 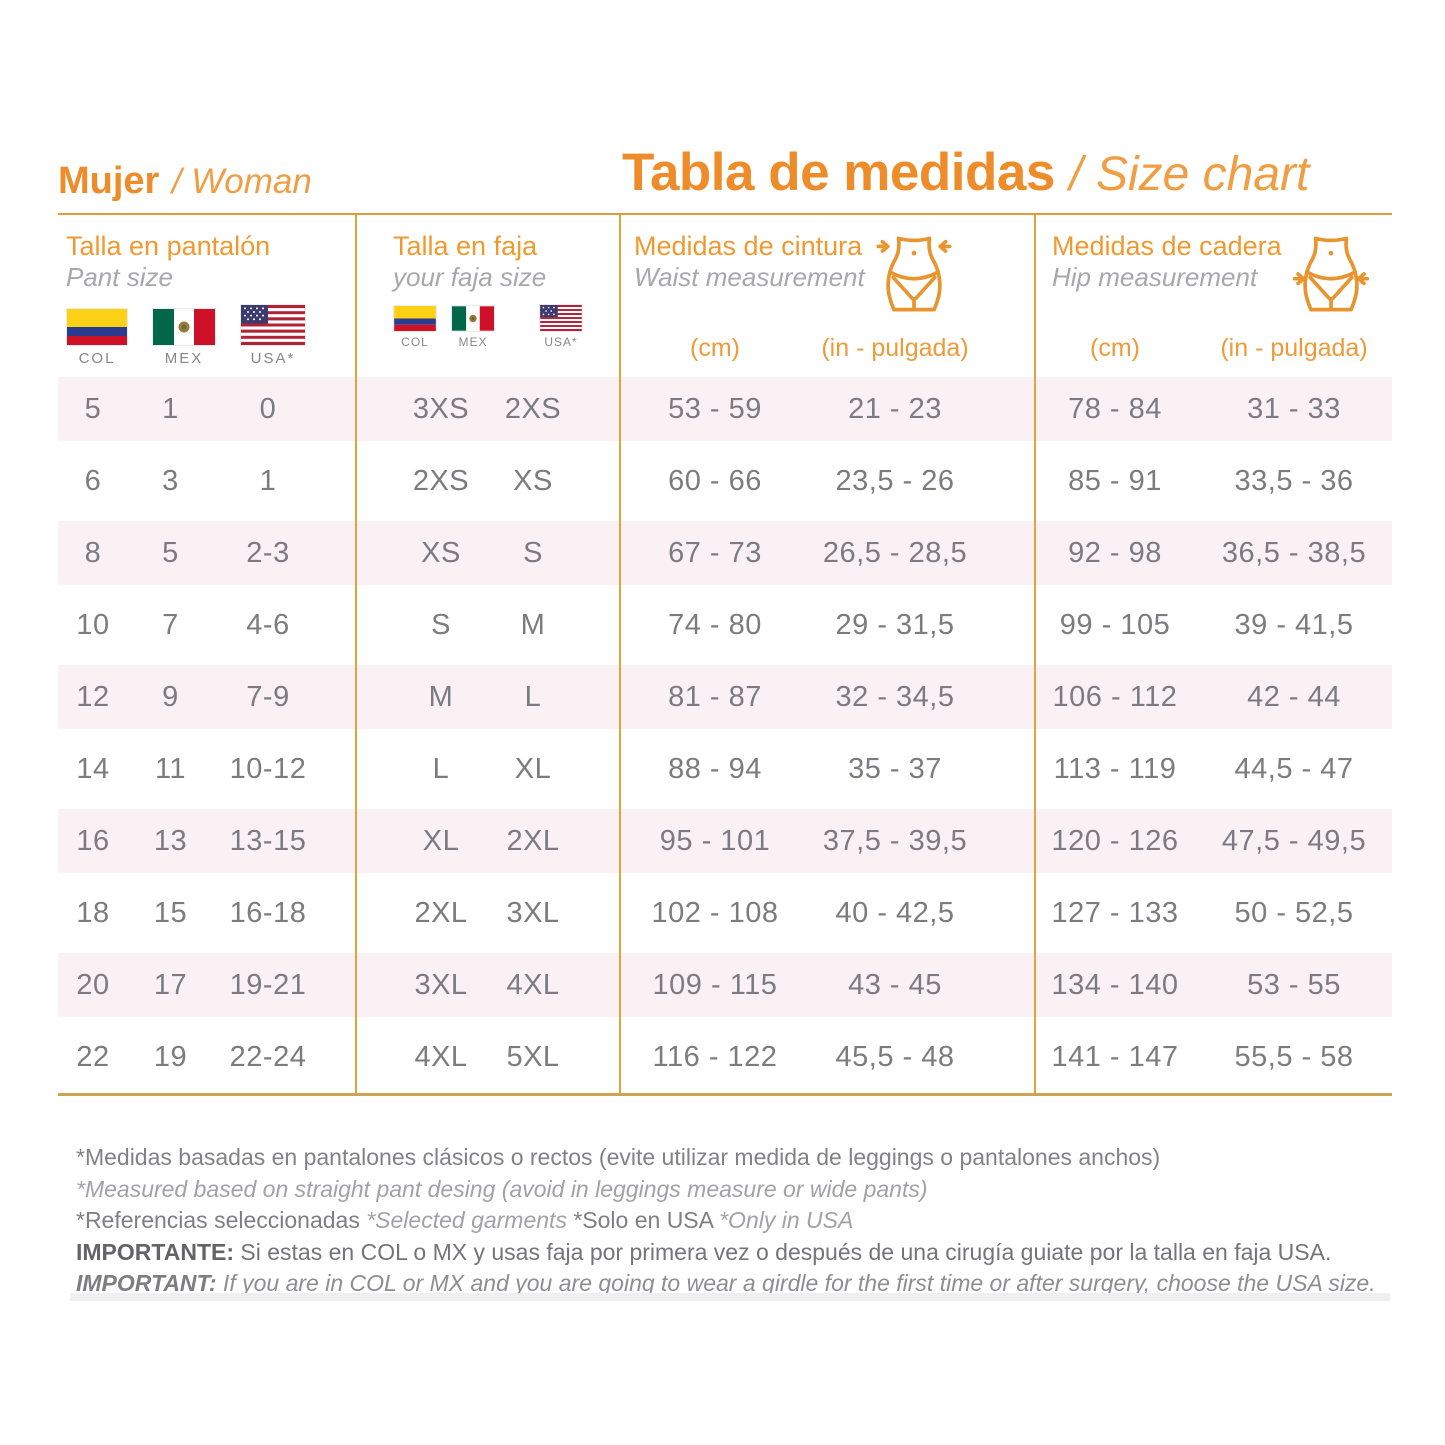 What do you see at coordinates (715, 768) in the screenshot?
I see `cell-waist-cm: 88 - 94` at bounding box center [715, 768].